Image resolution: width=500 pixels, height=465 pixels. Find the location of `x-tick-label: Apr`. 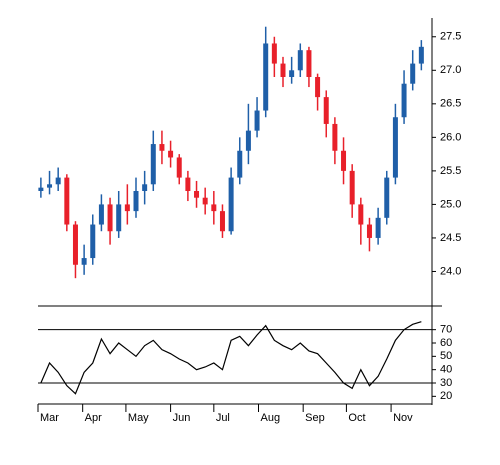

x-tick-label: Apr is located at coordinates (93, 418).